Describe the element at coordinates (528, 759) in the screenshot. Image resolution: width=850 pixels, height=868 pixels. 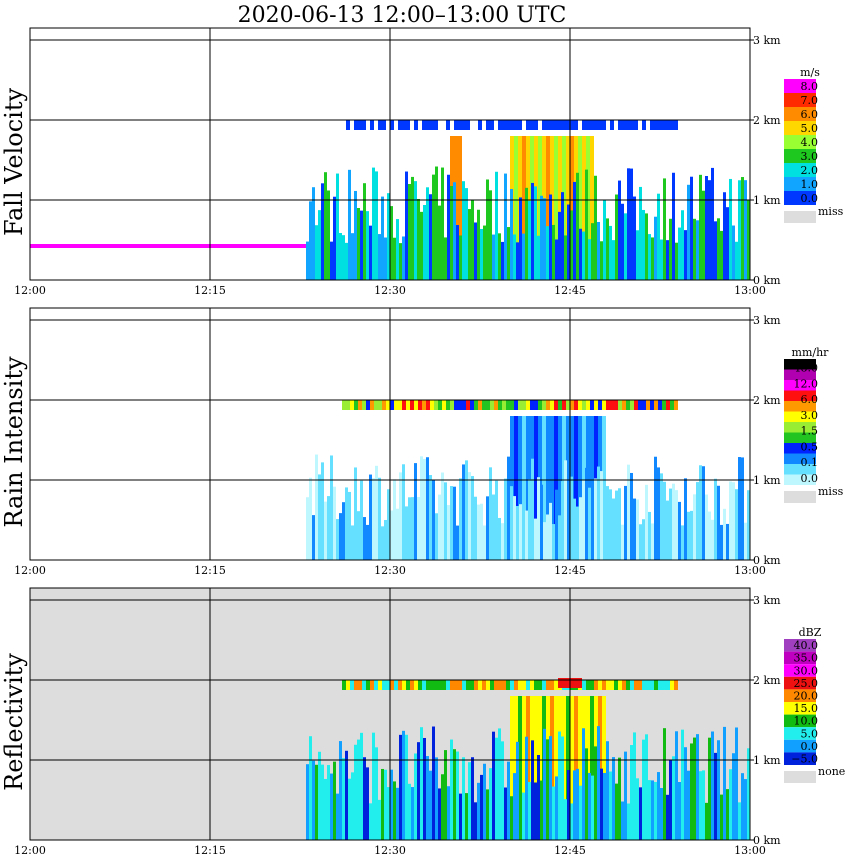
I see `heatmap-cells` at that location.